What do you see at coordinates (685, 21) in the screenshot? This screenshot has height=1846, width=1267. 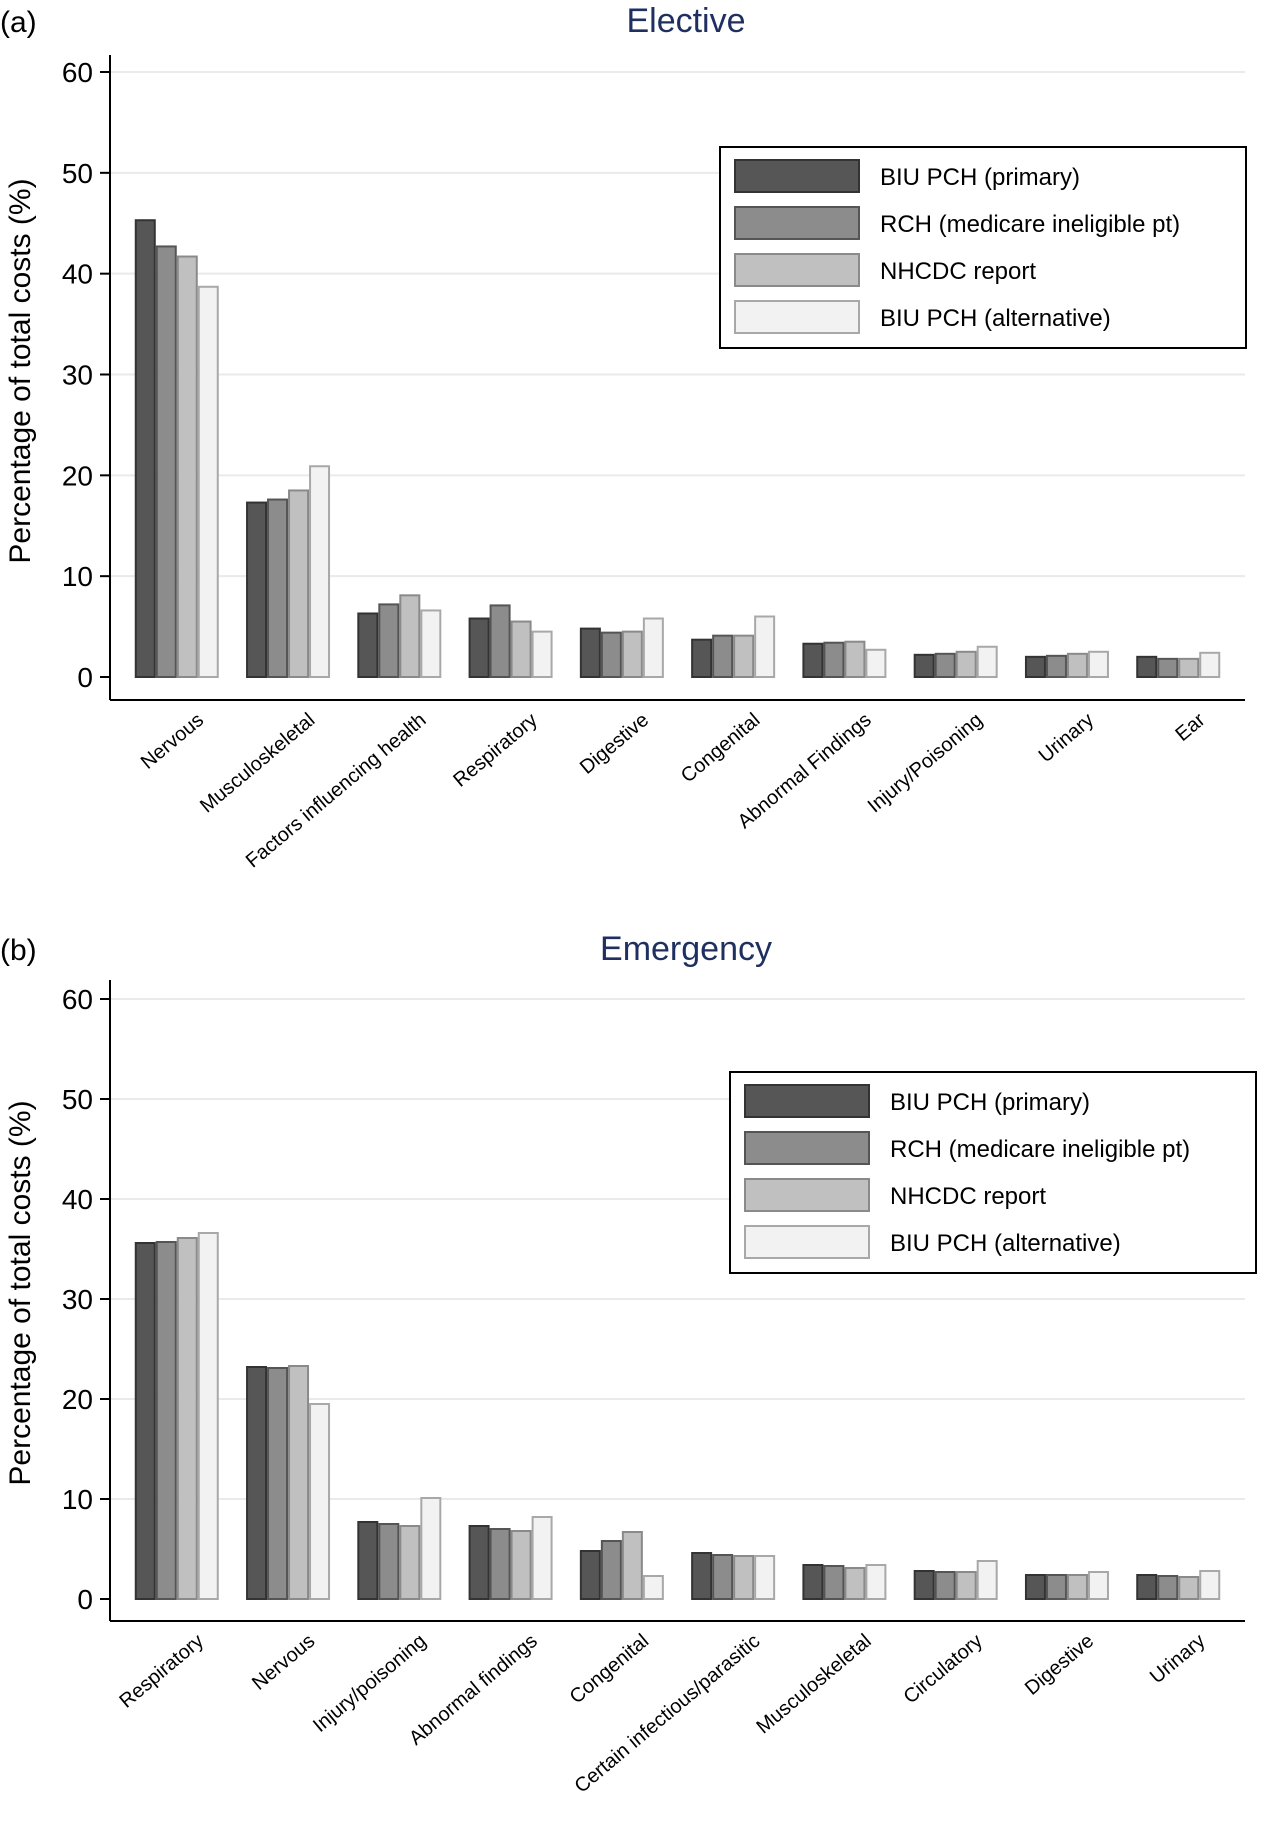 I see `chart-title: Elective` at bounding box center [685, 21].